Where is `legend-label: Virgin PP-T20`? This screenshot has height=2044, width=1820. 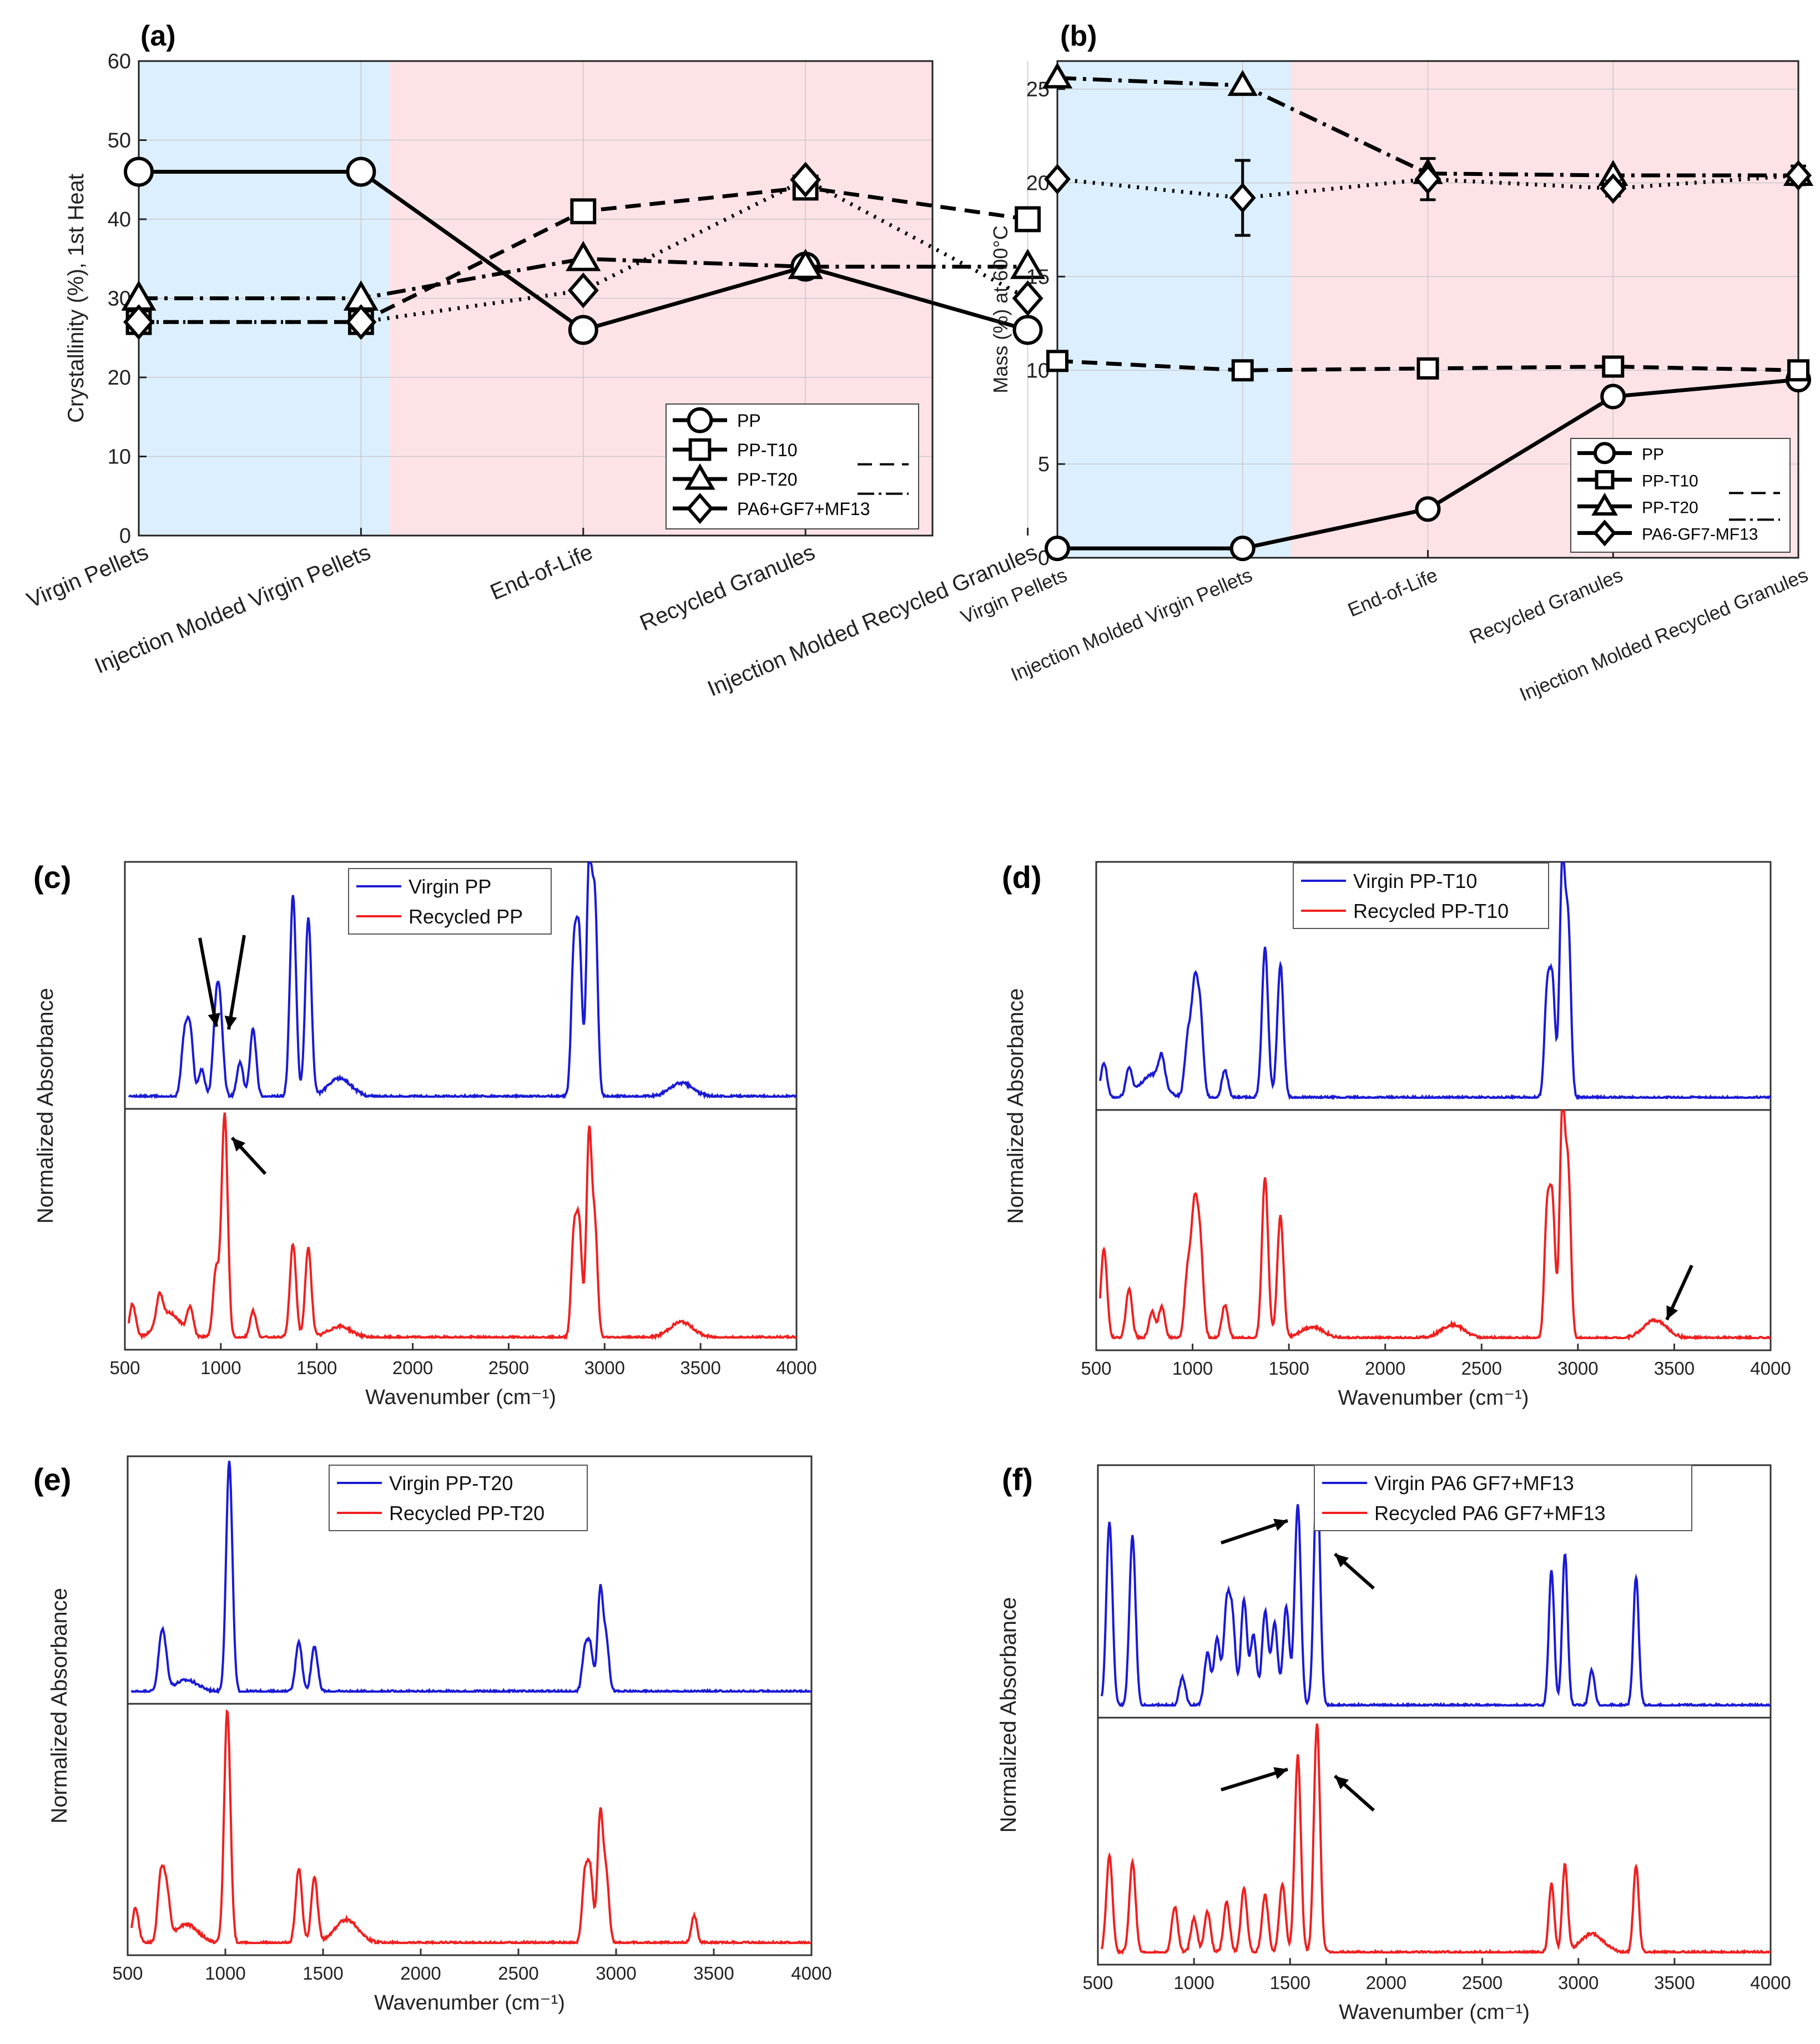 legend-label: Virgin PP-T20 is located at coordinates (451, 1484).